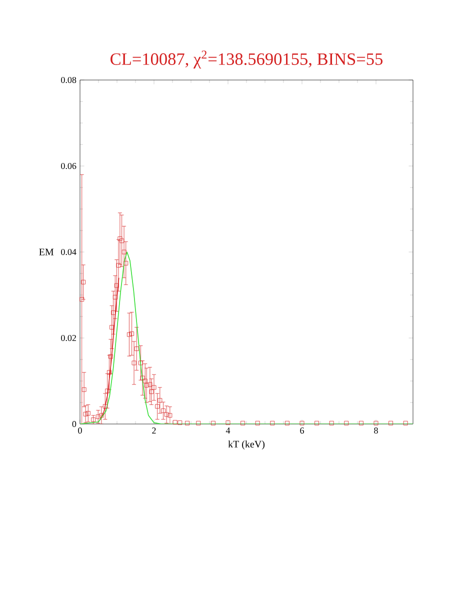 The image size is (464, 600). I want to click on x-tick-label: 0, so click(80, 431).